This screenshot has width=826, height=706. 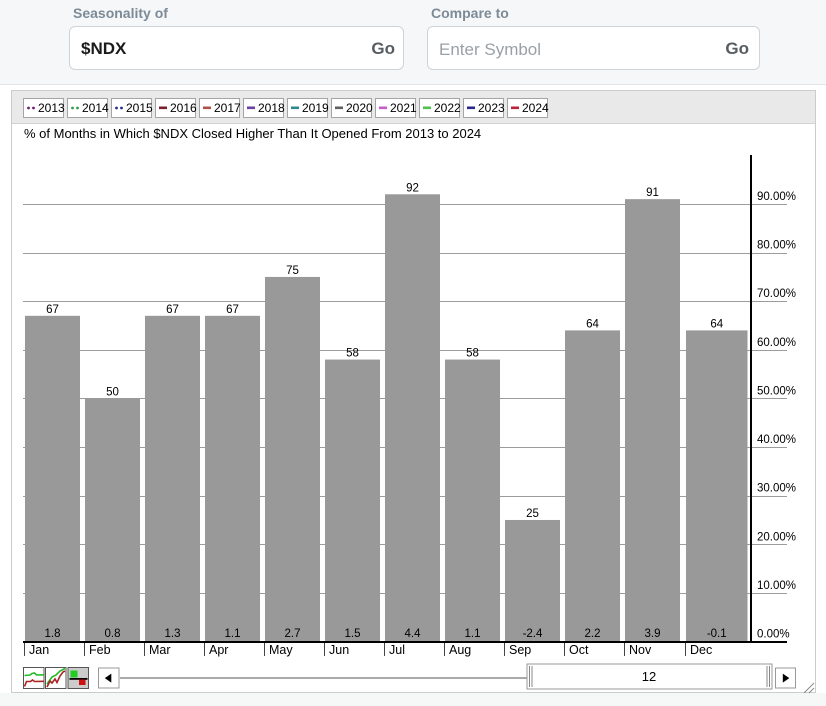 What do you see at coordinates (397, 650) in the screenshot?
I see `svg-text: Jul` at bounding box center [397, 650].